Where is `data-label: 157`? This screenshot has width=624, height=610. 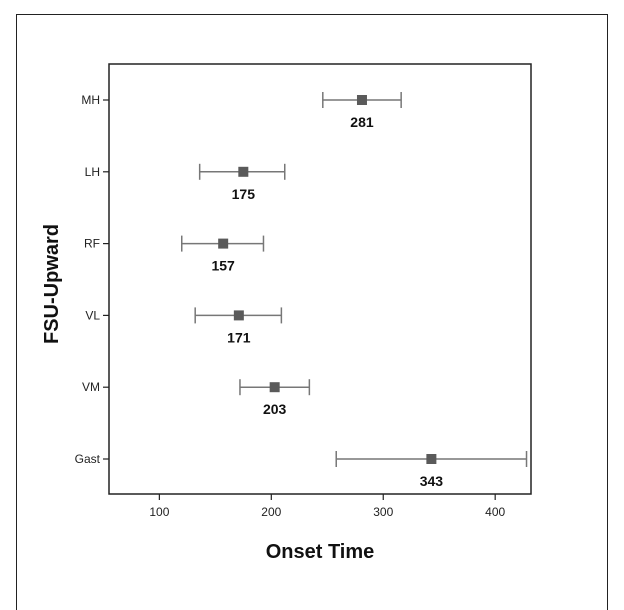
data-label: 157 is located at coordinates (223, 266).